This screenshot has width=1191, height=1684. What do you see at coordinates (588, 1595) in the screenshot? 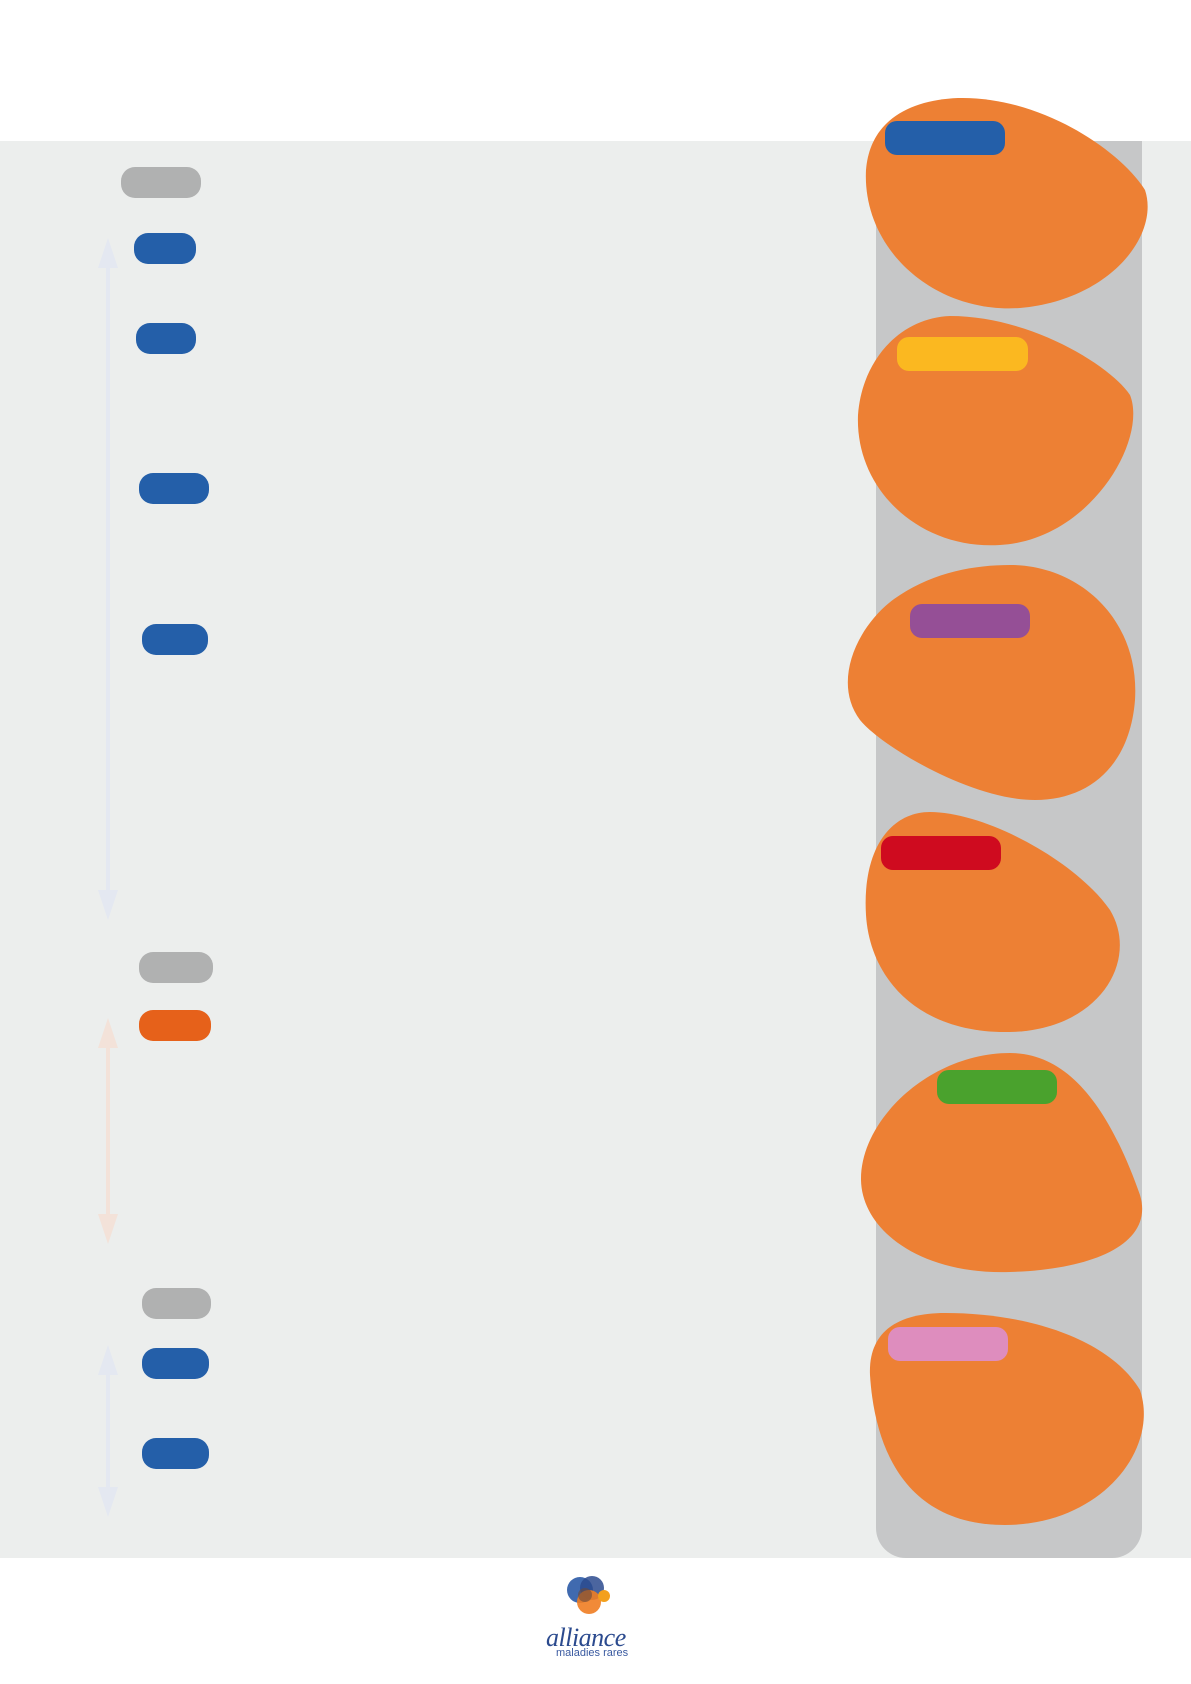
I see `logo-mark-icon` at bounding box center [588, 1595].